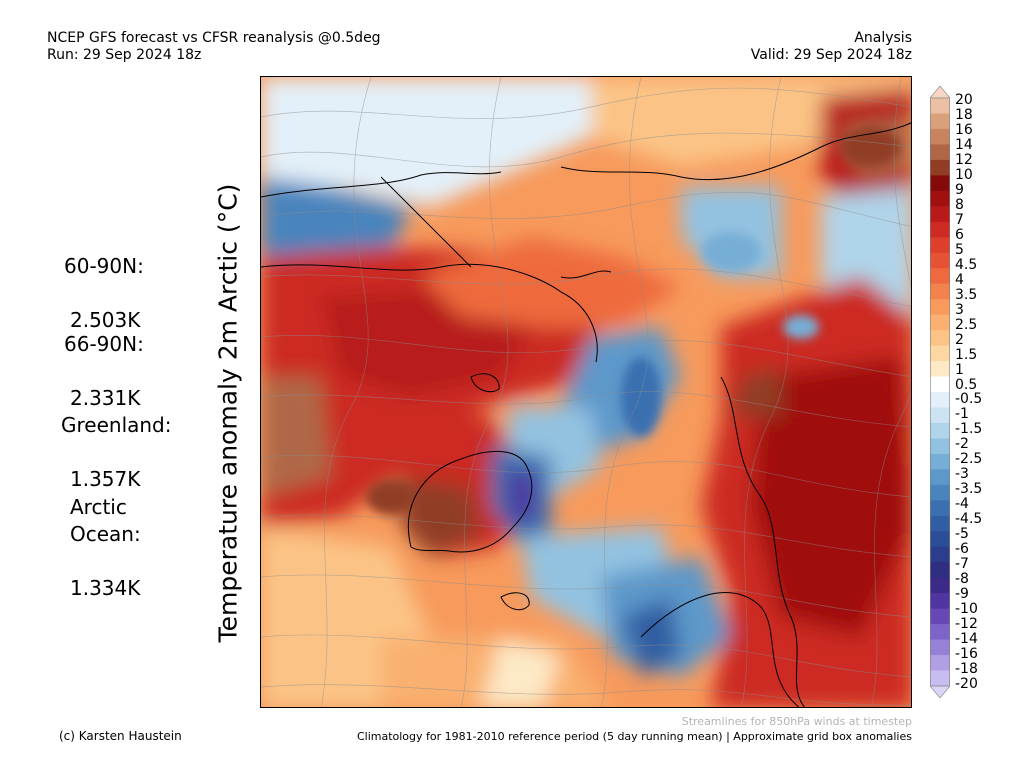 The width and height of the screenshot is (1024, 768). What do you see at coordinates (104, 344) in the screenshot?
I see `stat-66-90n-label: 66-90N:` at bounding box center [104, 344].